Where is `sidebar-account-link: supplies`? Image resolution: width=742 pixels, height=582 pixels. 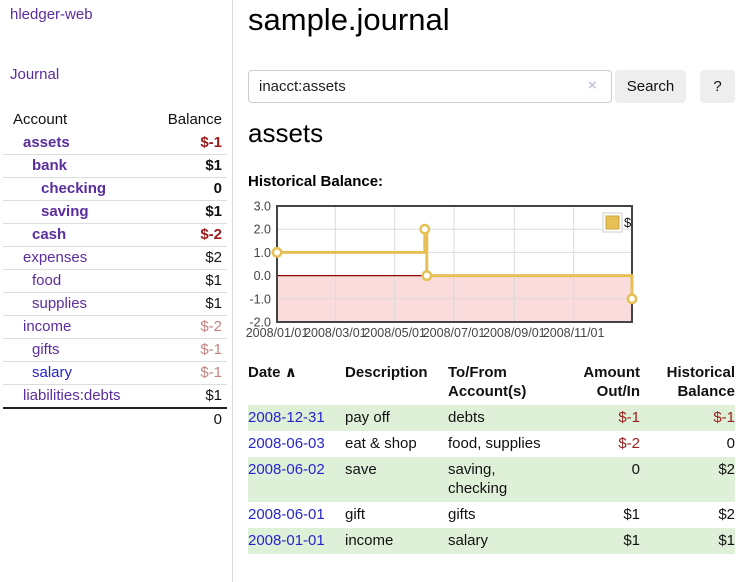 sidebar-account-link: supplies is located at coordinates (60, 303).